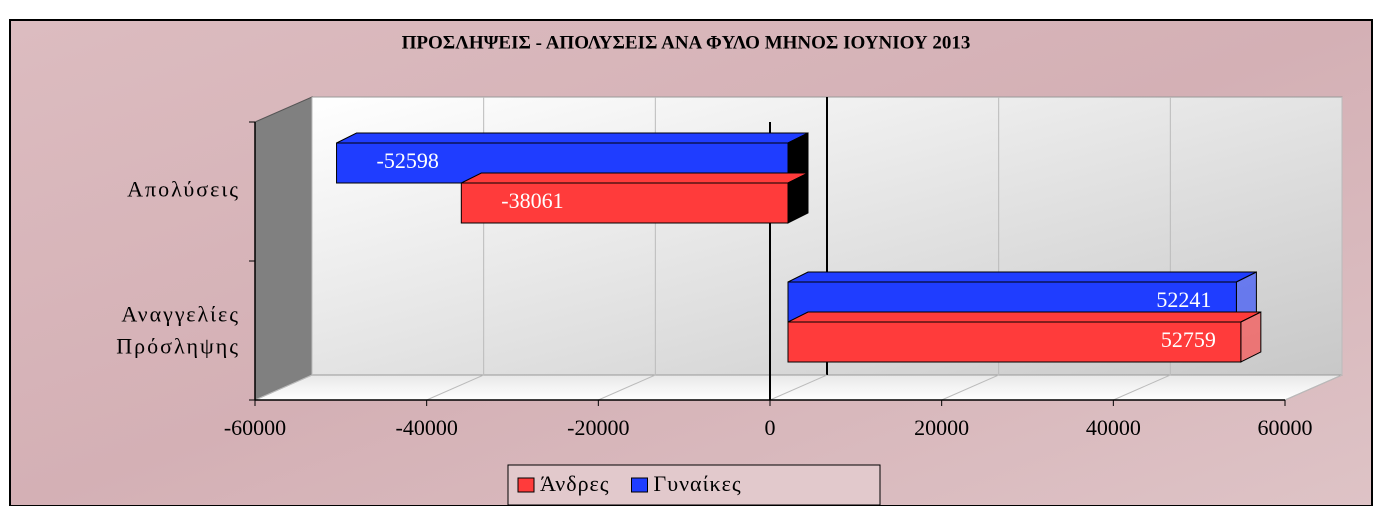 The height and width of the screenshot is (506, 1373). I want to click on y-tick-label: Αναγγελίες Πρόσληψης, so click(178, 330).